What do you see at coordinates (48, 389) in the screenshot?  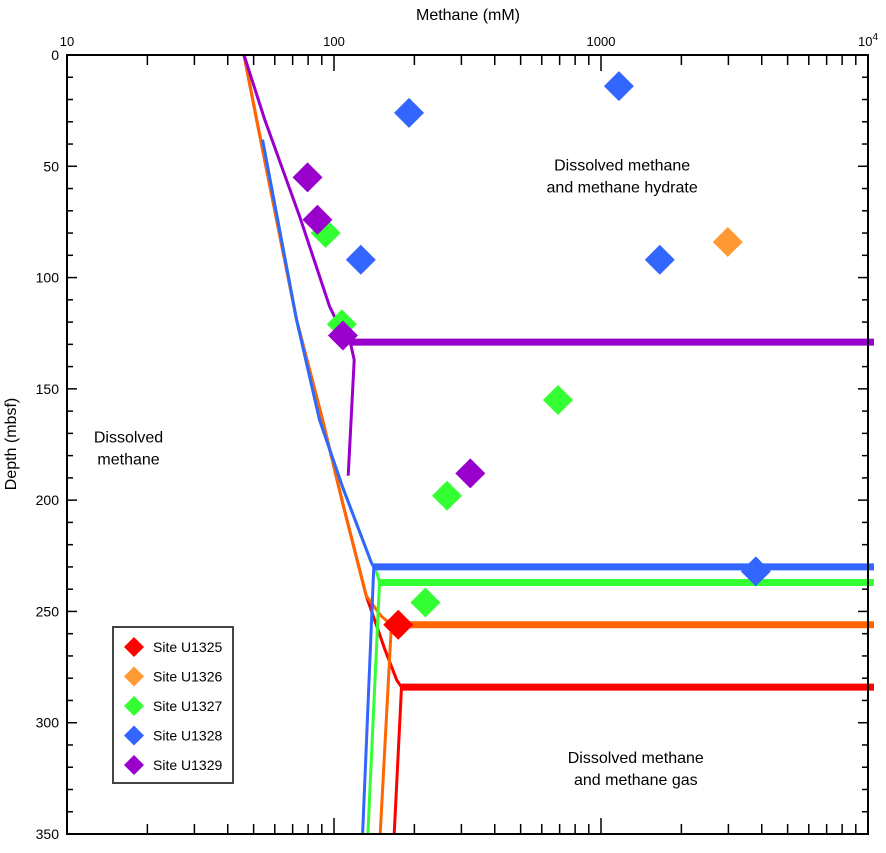 I see `y-tick-label: 150` at bounding box center [48, 389].